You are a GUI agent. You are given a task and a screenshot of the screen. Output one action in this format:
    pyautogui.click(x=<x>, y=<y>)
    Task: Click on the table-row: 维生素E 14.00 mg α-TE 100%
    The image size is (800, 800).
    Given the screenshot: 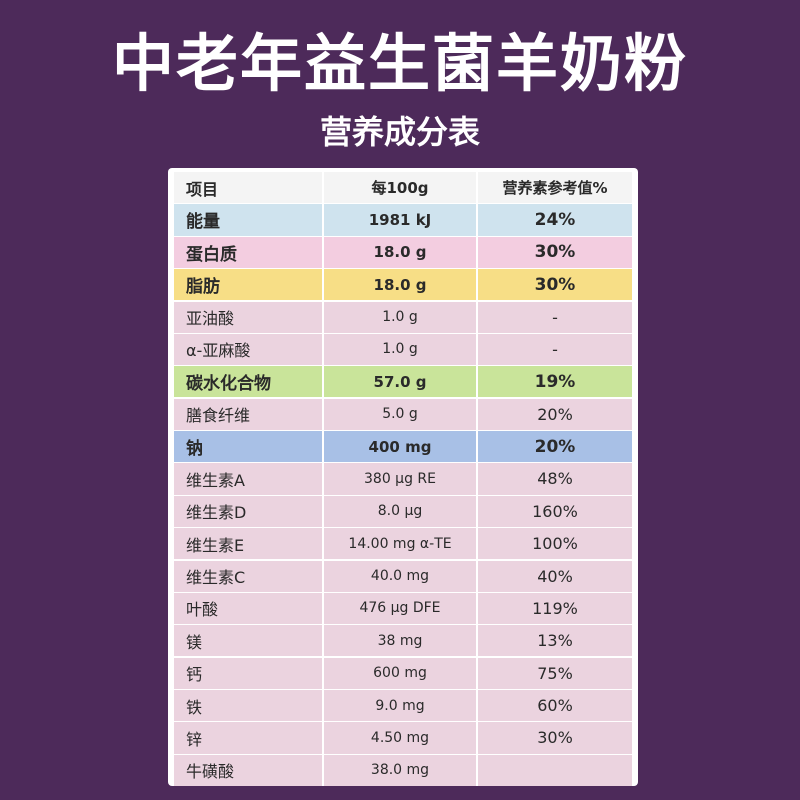 What is the action you would take?
    pyautogui.click(x=403, y=544)
    